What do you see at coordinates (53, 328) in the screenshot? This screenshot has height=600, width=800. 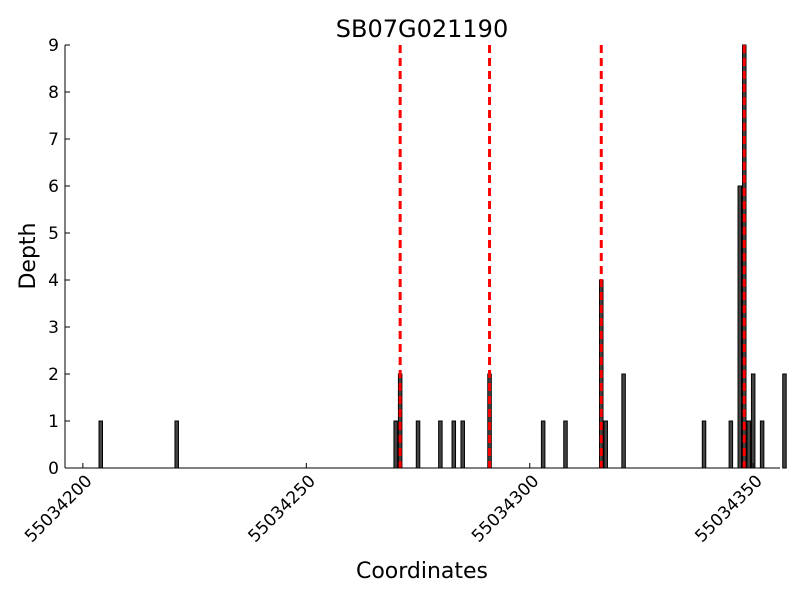 I see `y-tick-label-3: 3` at bounding box center [53, 328].